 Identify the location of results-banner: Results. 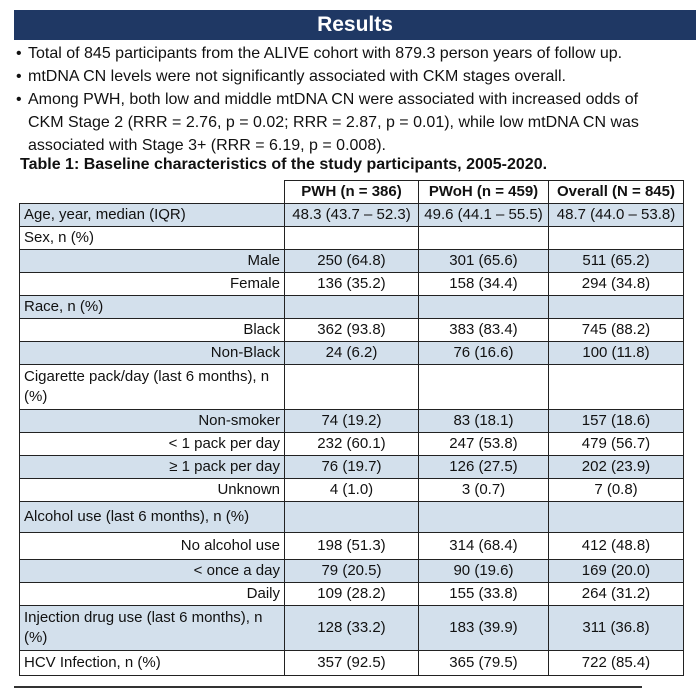
(355, 25).